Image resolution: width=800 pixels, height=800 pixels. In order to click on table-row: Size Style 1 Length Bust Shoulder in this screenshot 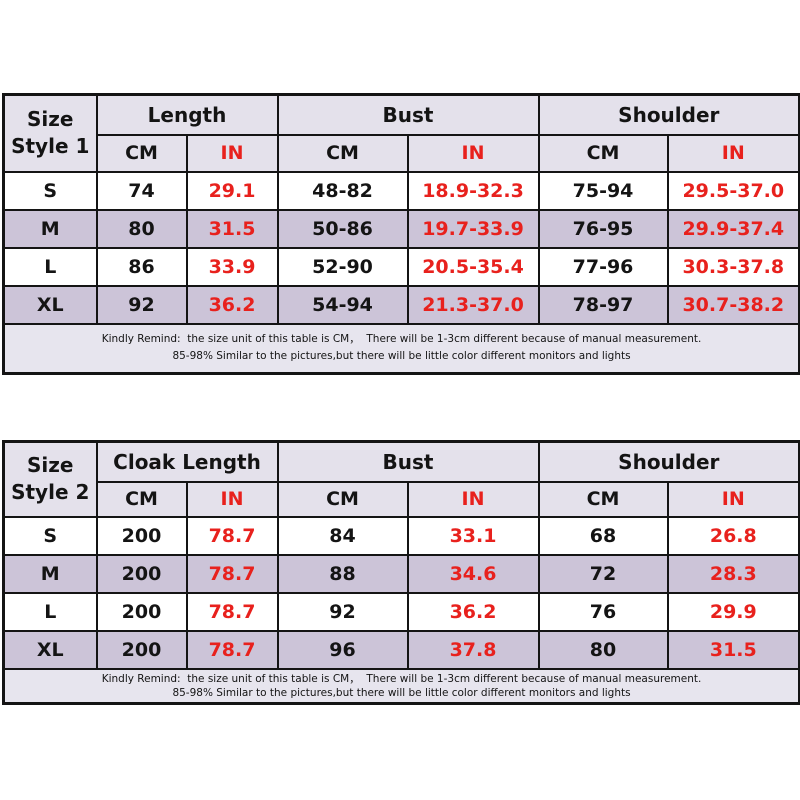, I will do `click(401, 133)`.